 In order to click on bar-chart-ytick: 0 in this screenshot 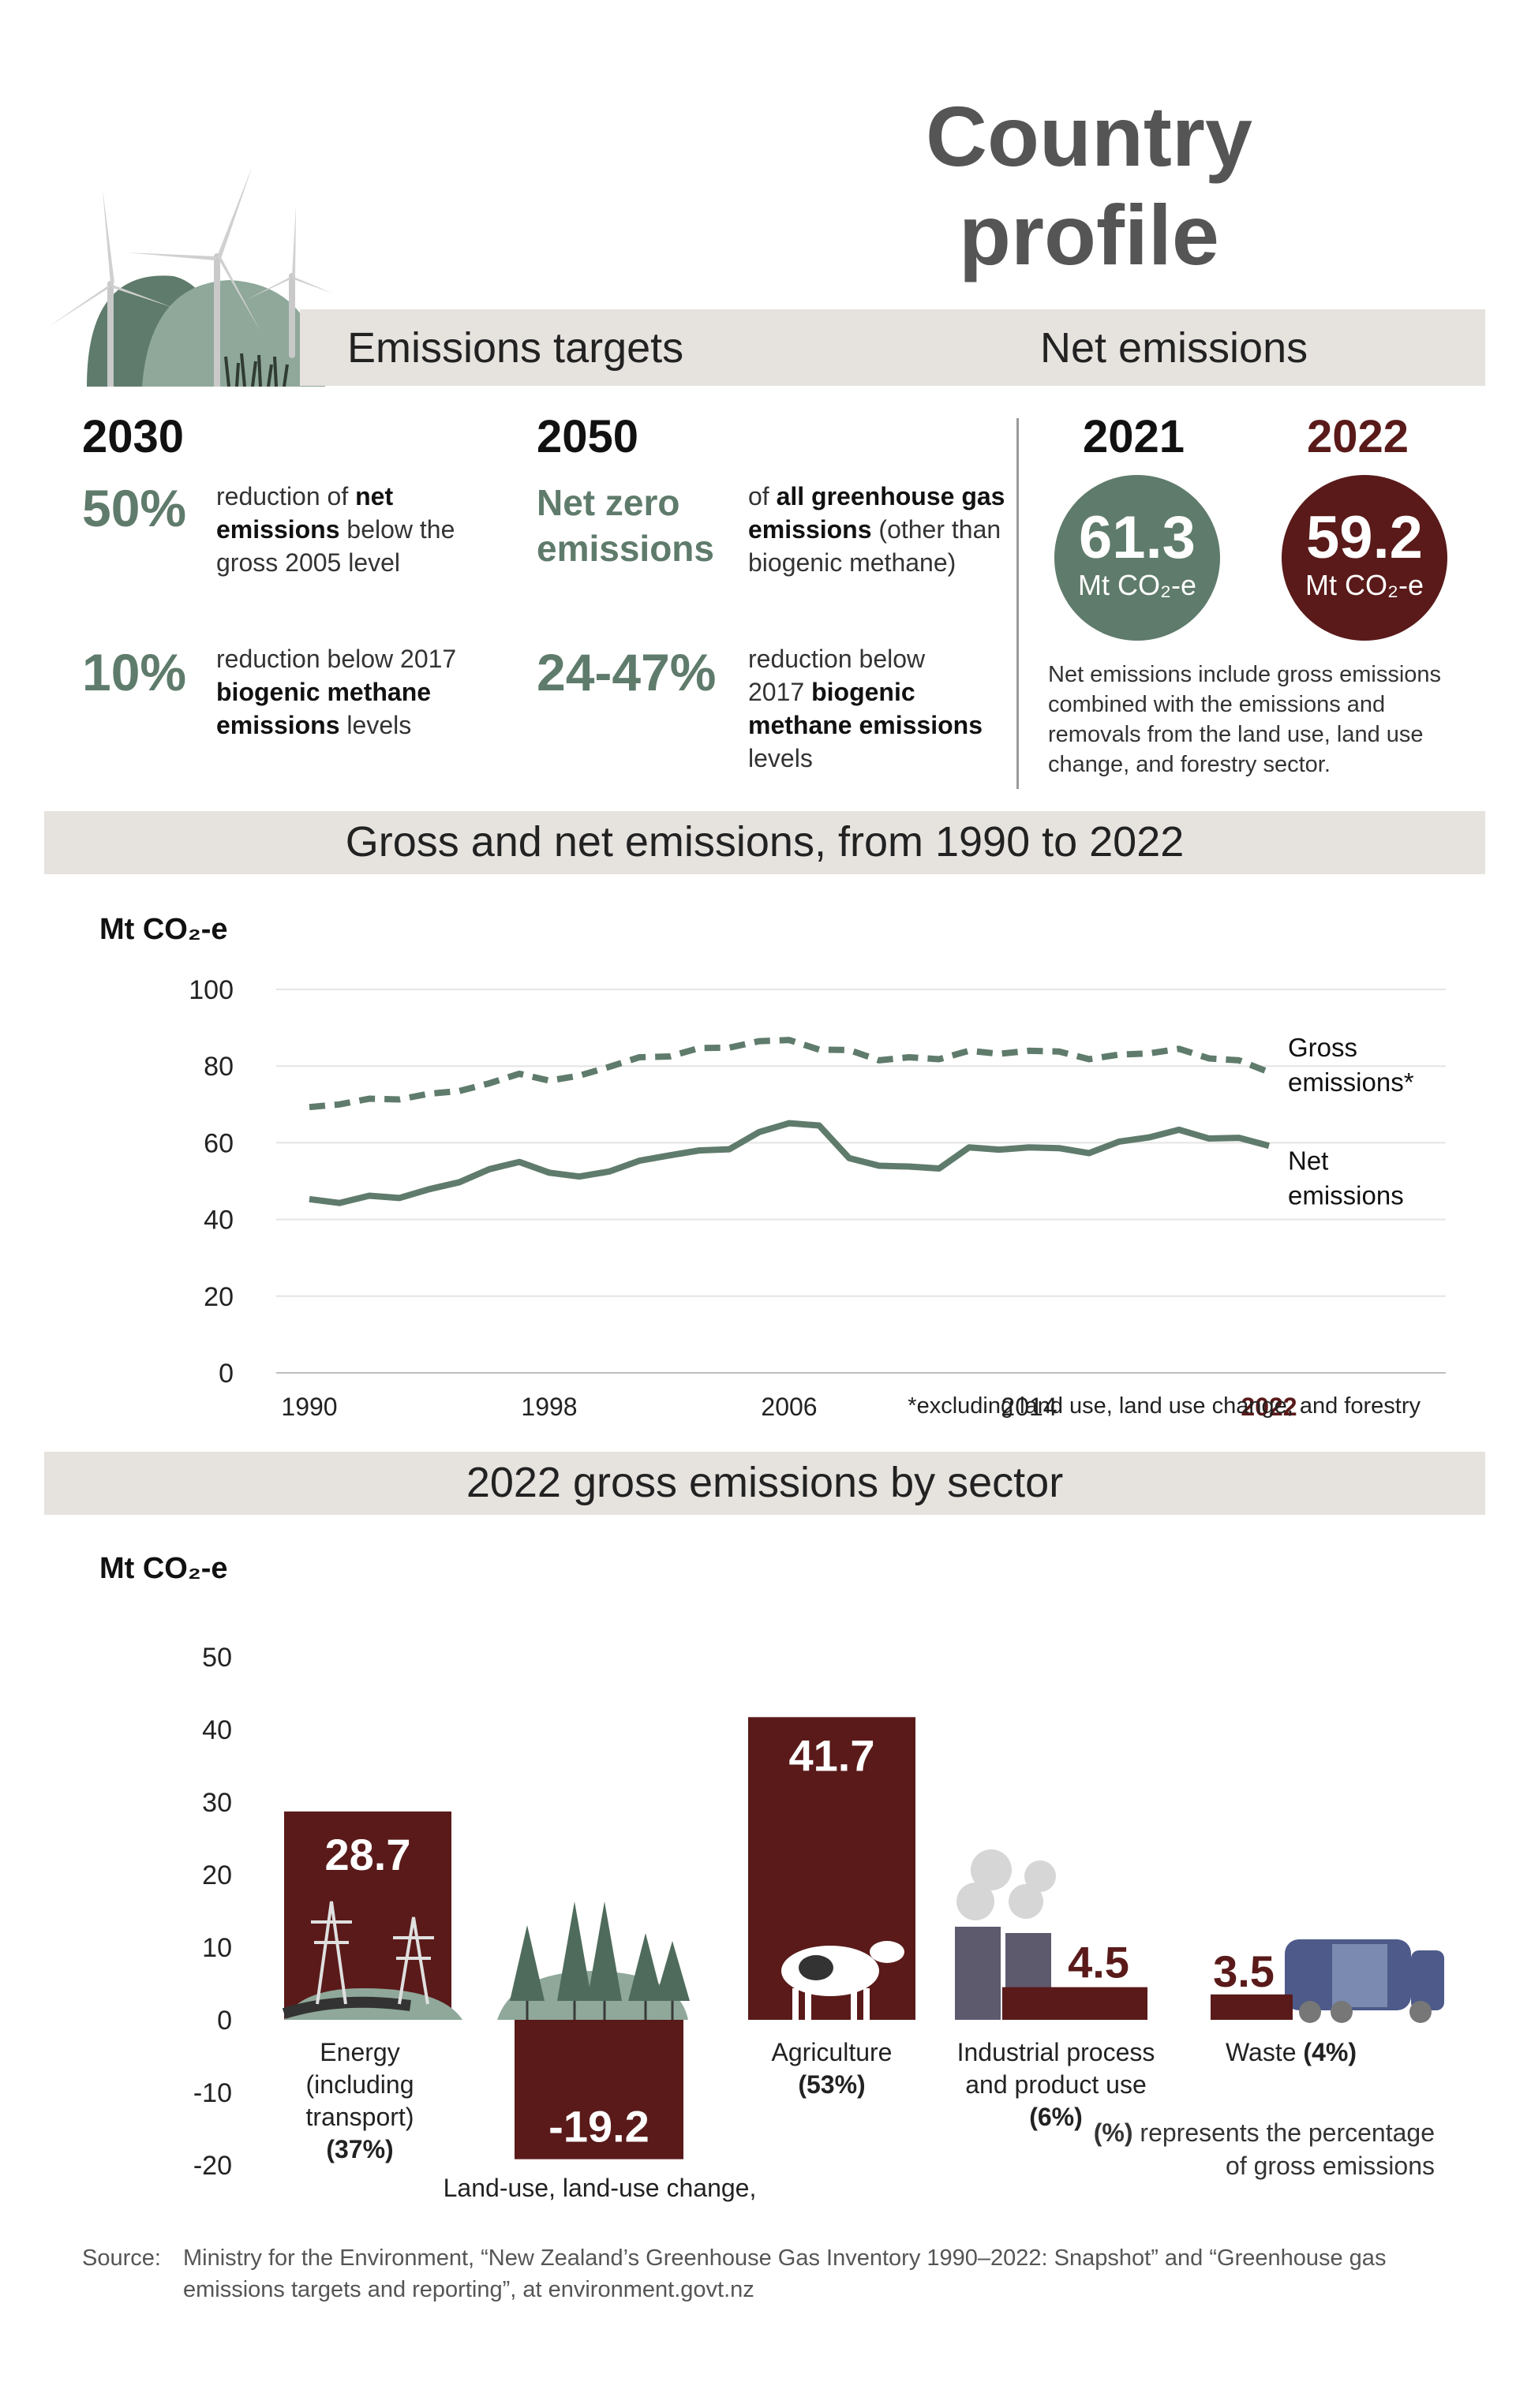, I will do `click(224, 2021)`.